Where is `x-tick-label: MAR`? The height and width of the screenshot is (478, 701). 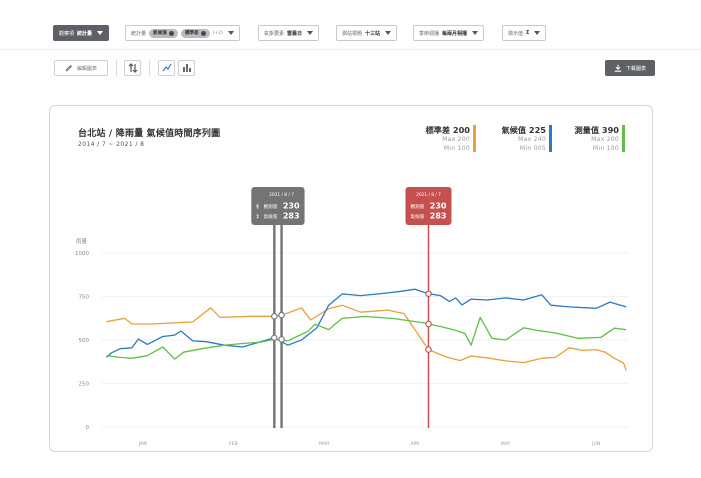
x-tick-label: MAR is located at coordinates (324, 444).